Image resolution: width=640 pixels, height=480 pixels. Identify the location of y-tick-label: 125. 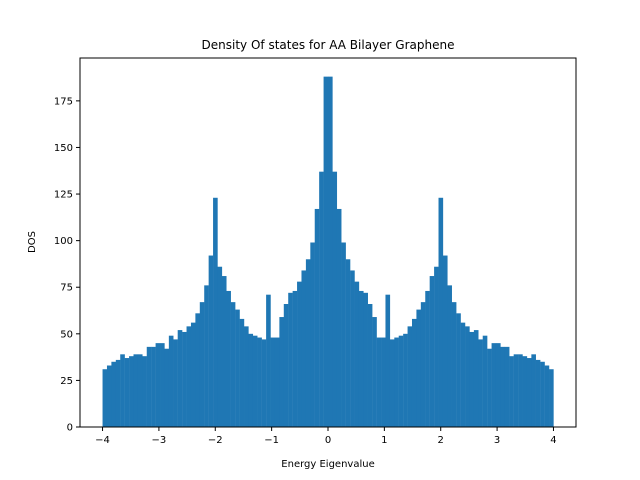
(63, 195).